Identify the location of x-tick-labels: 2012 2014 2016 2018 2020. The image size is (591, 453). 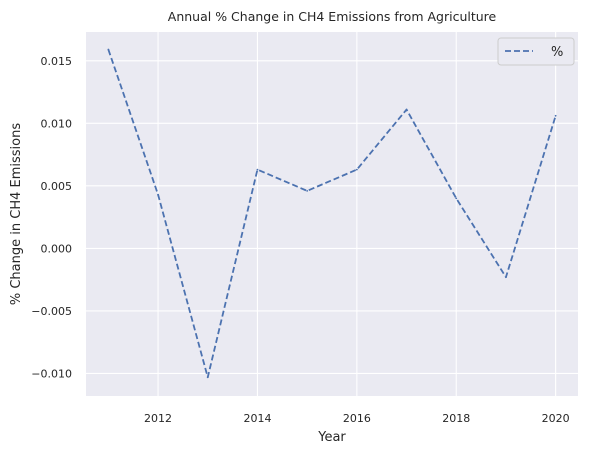
(357, 418).